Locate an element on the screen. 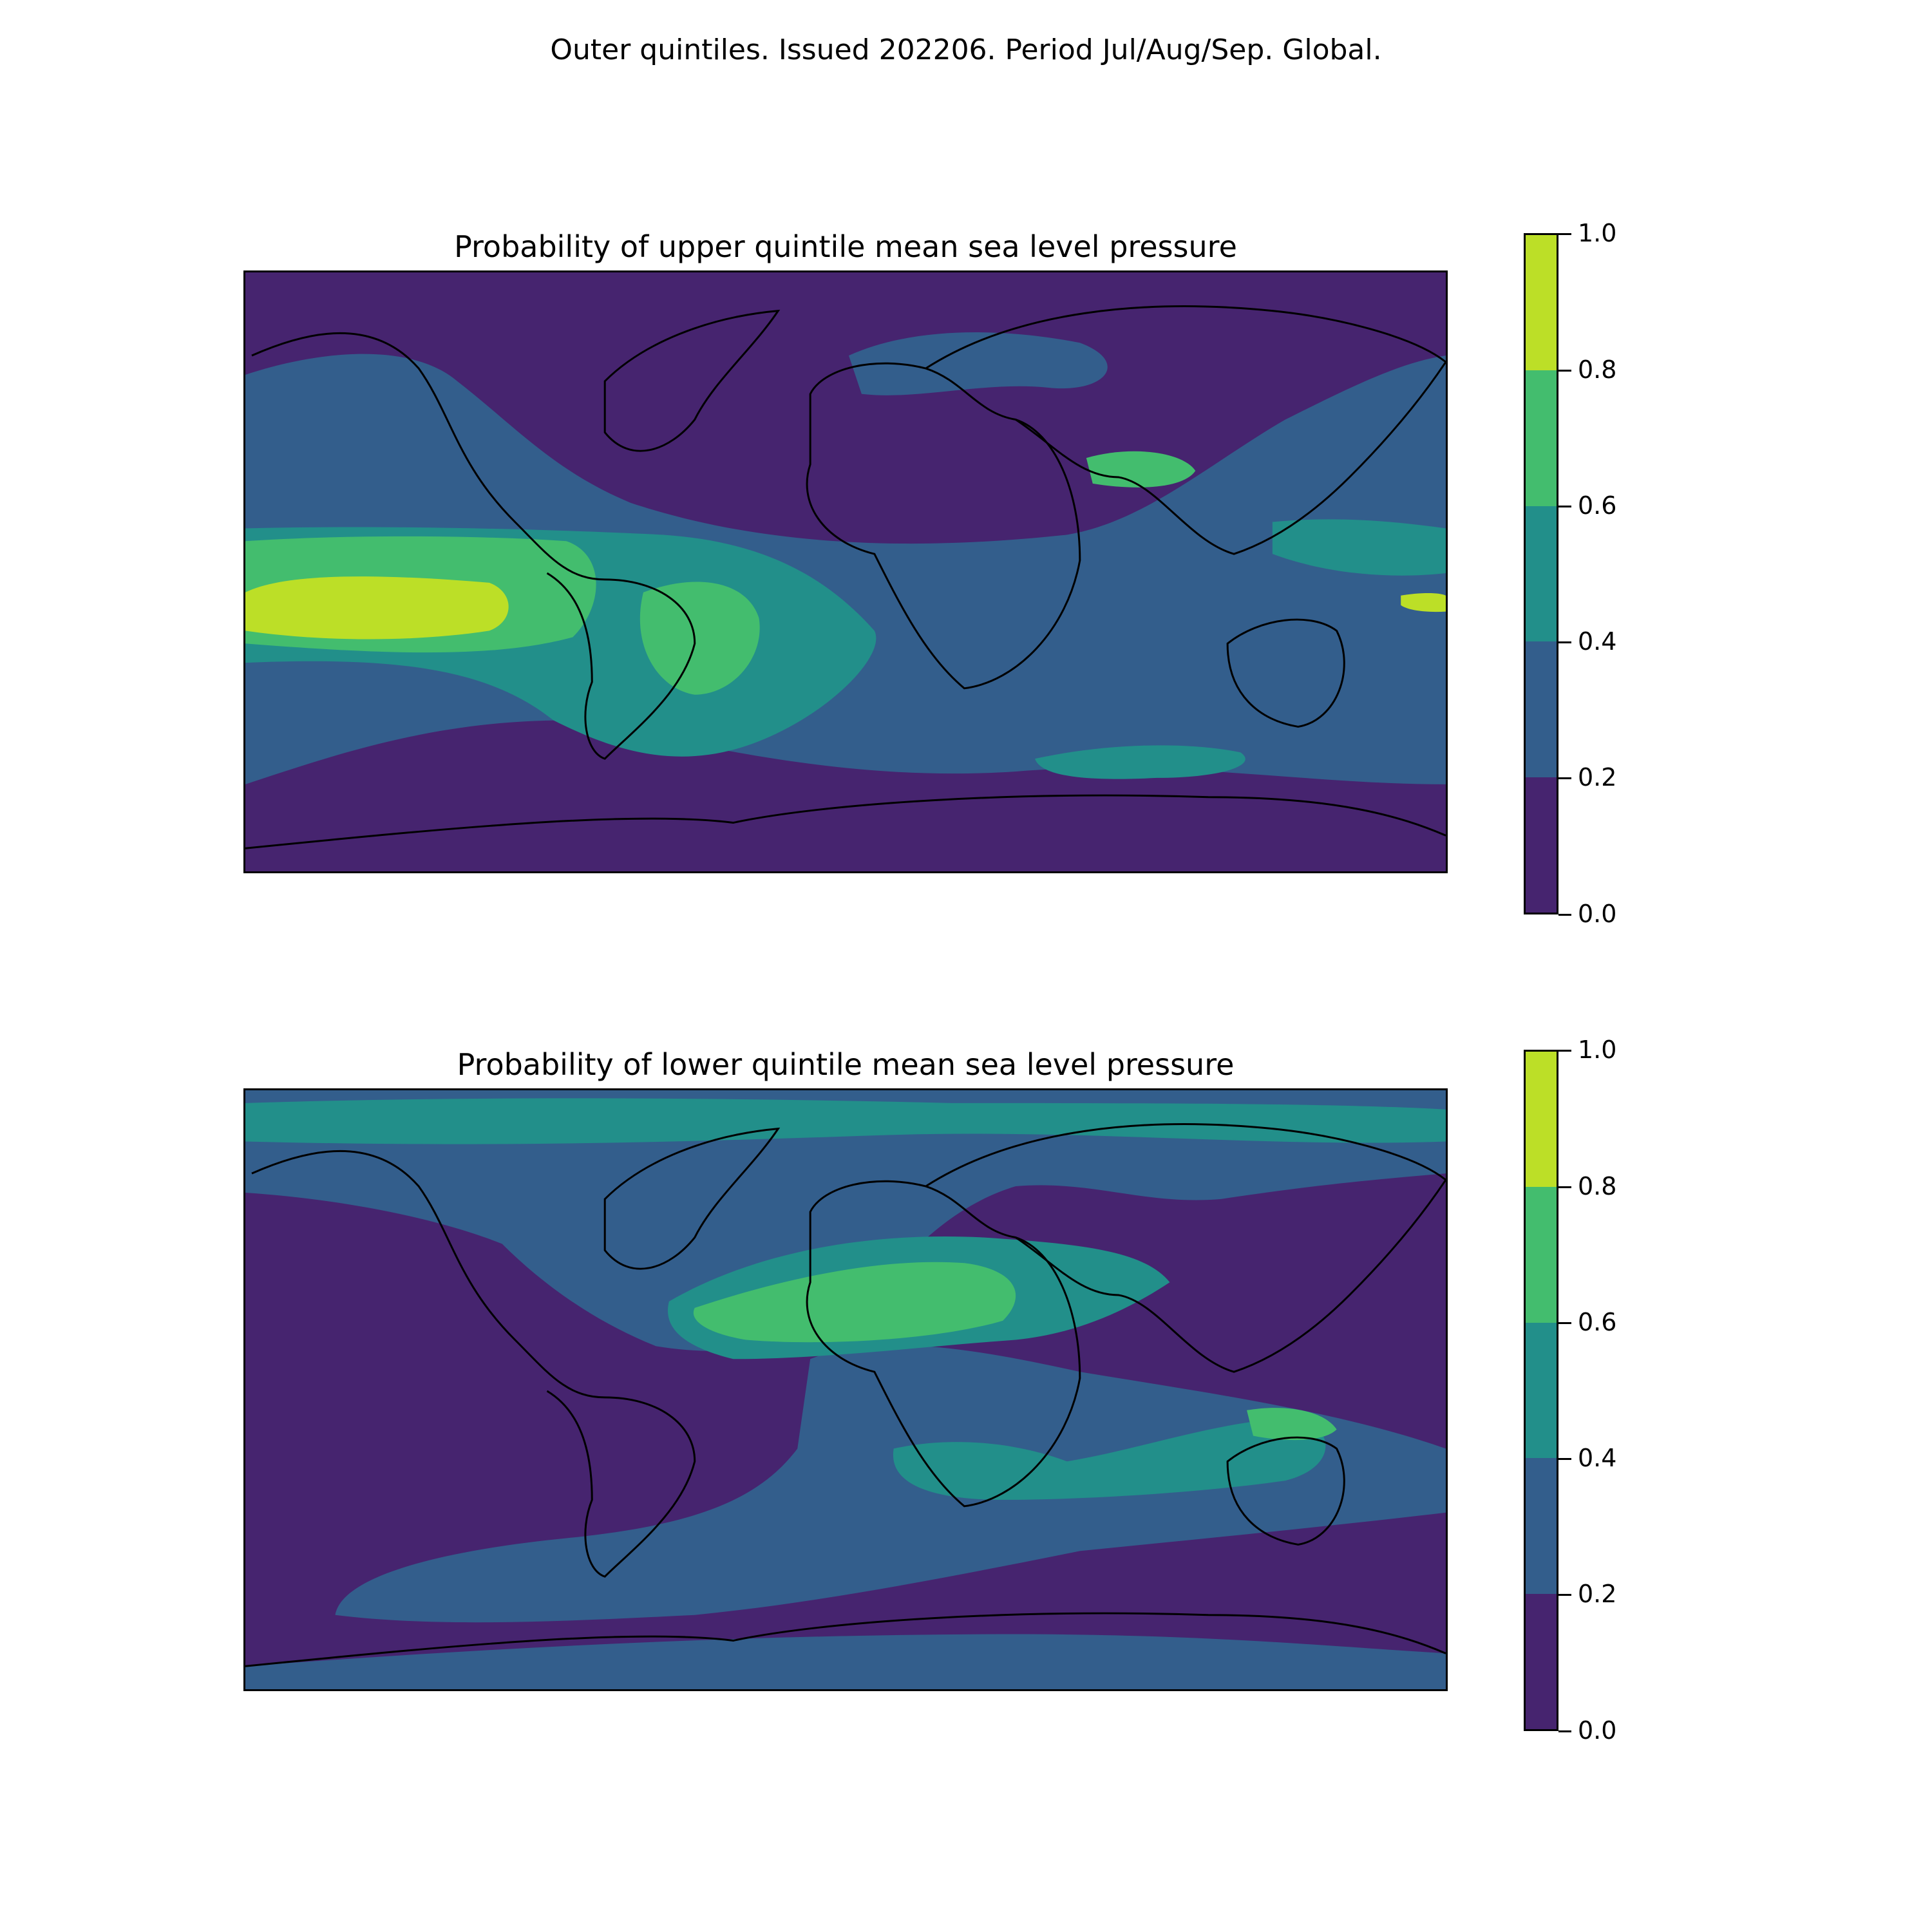 Image resolution: width=1932 pixels, height=1932 pixels. lower-field-06-sahara is located at coordinates (854, 1302).